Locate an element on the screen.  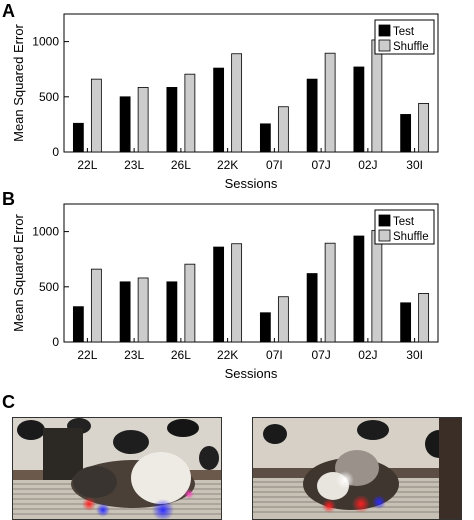
tracking-photo-right is located at coordinates (357, 468).